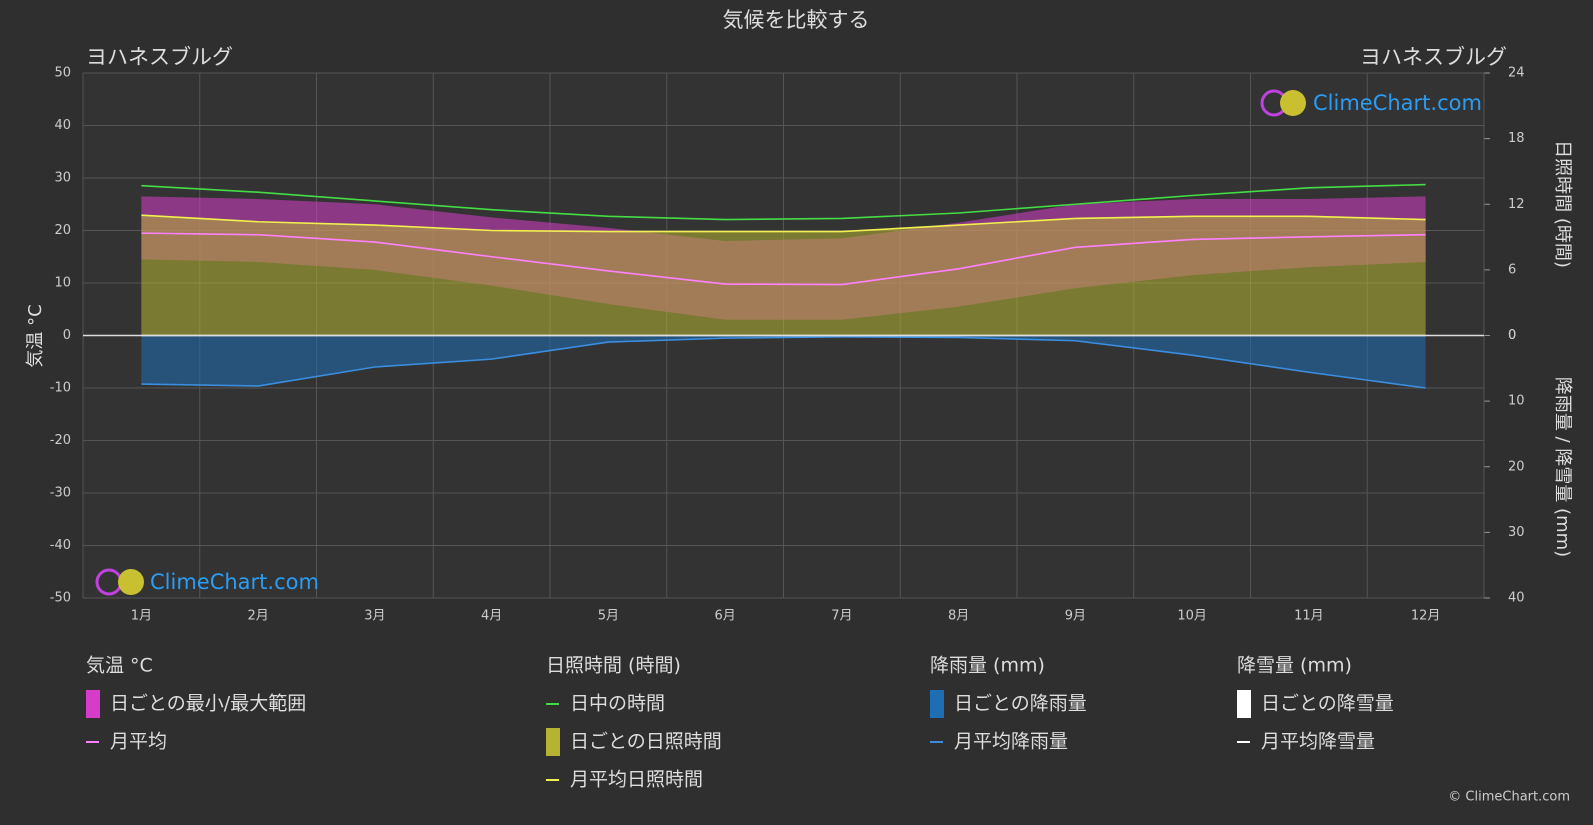  Describe the element at coordinates (987, 666) in the screenshot. I see `legend-title: 降雨量 (mm)` at that location.